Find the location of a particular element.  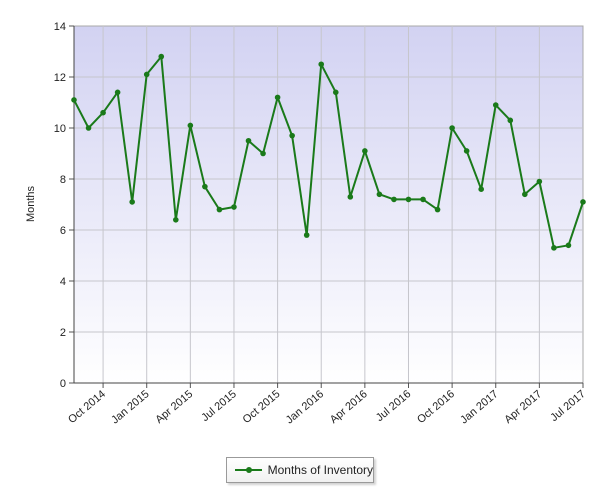

x-tick-label: Oct 2016 is located at coordinates (436, 407).